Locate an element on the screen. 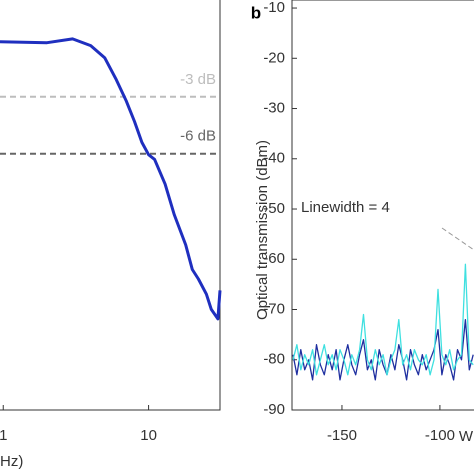 Image resolution: width=474 pixels, height=474 pixels. x-tick-label: 10 is located at coordinates (148, 435).